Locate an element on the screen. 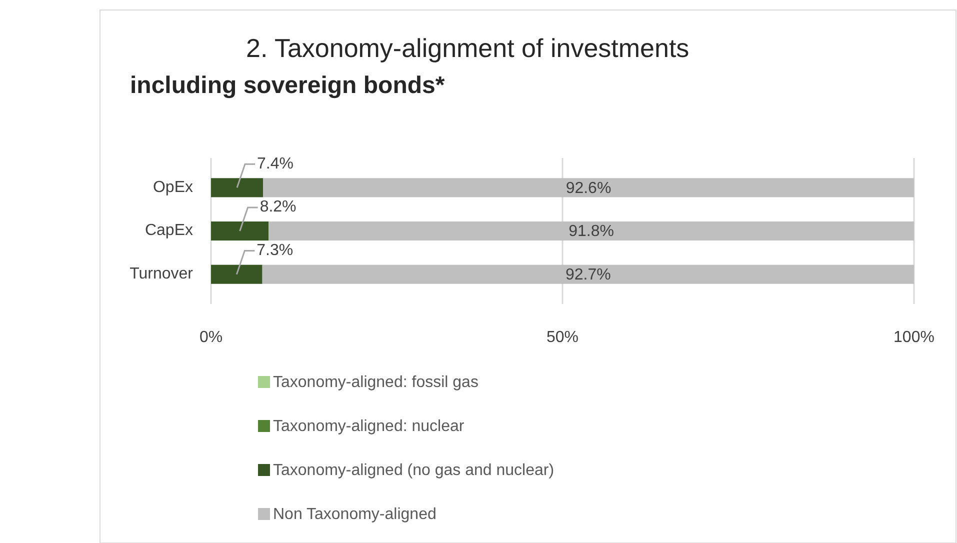 The image size is (957, 543). data-label: 7.4% is located at coordinates (275, 163).